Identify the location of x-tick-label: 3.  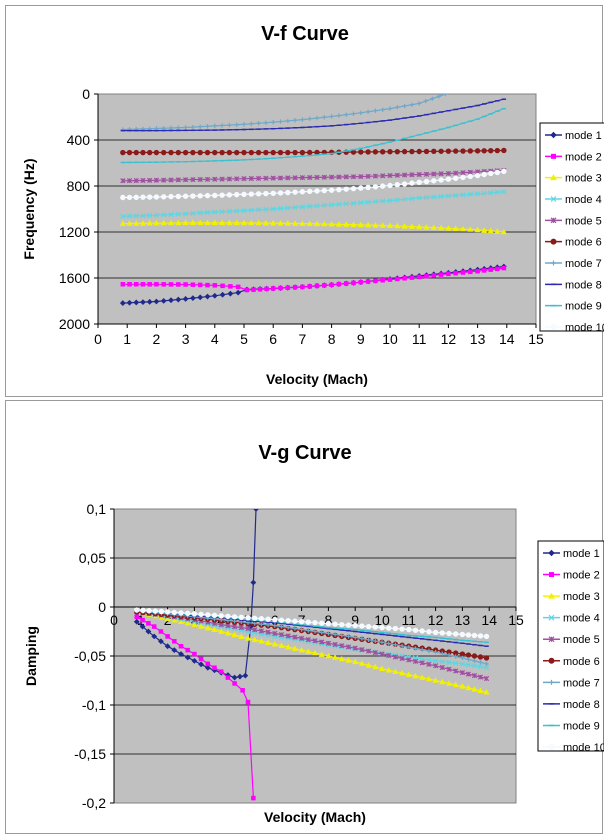
(186, 339).